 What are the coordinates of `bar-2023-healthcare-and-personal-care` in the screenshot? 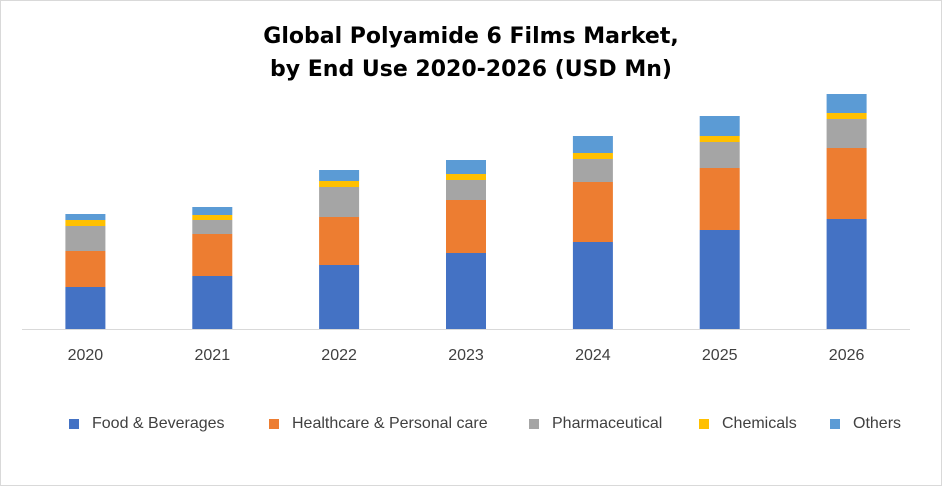 It's located at (466, 226).